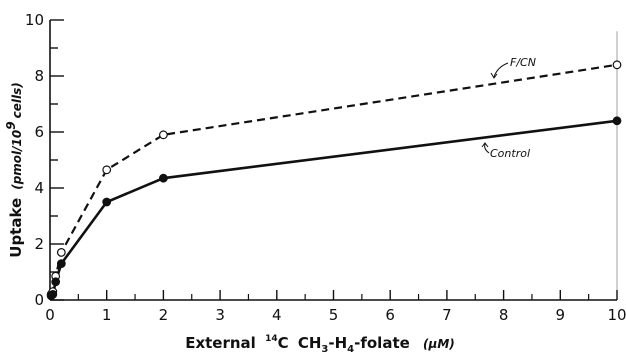 This screenshot has width=626, height=353. Describe the element at coordinates (39, 76) in the screenshot. I see `y-tick-label: 8` at that location.